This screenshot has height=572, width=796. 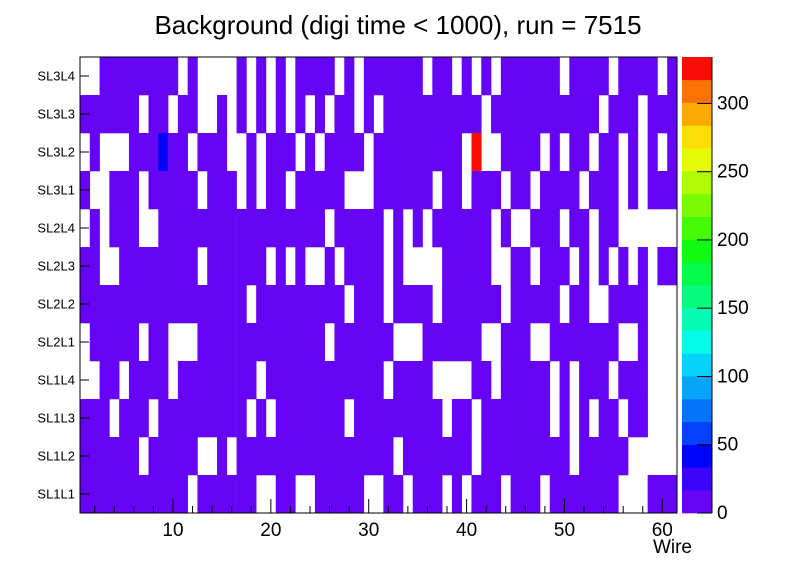 I want to click on y-axis-label: SL1L4, so click(x=56, y=380).